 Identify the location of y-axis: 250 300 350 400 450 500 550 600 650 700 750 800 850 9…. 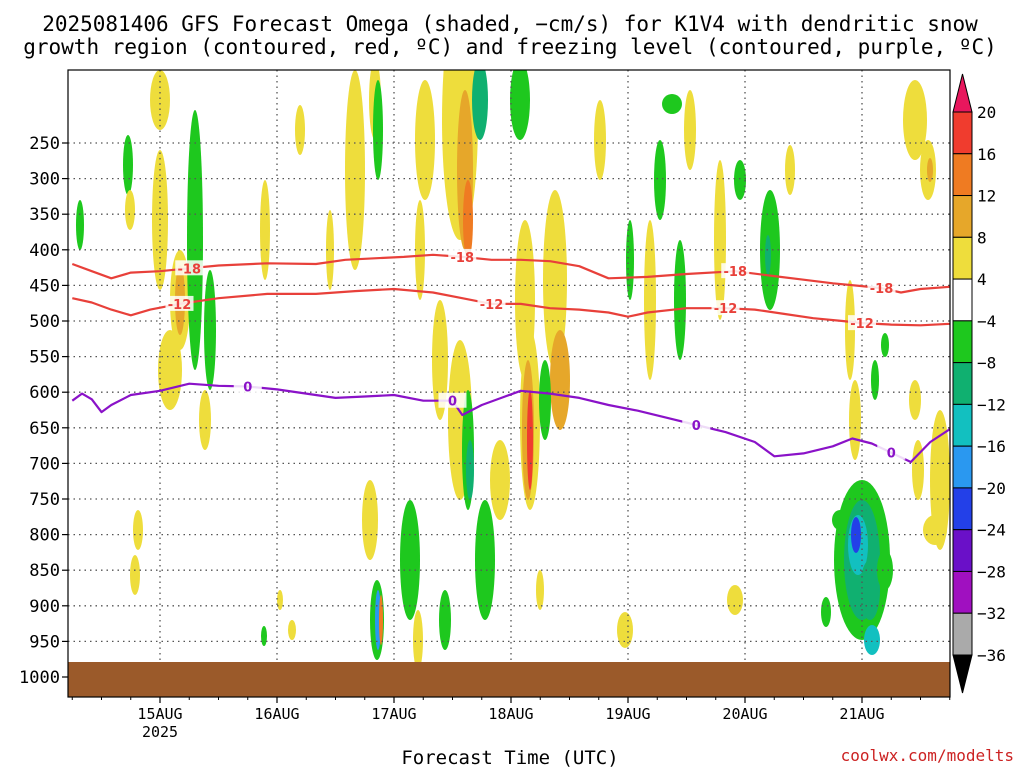
(43, 411).